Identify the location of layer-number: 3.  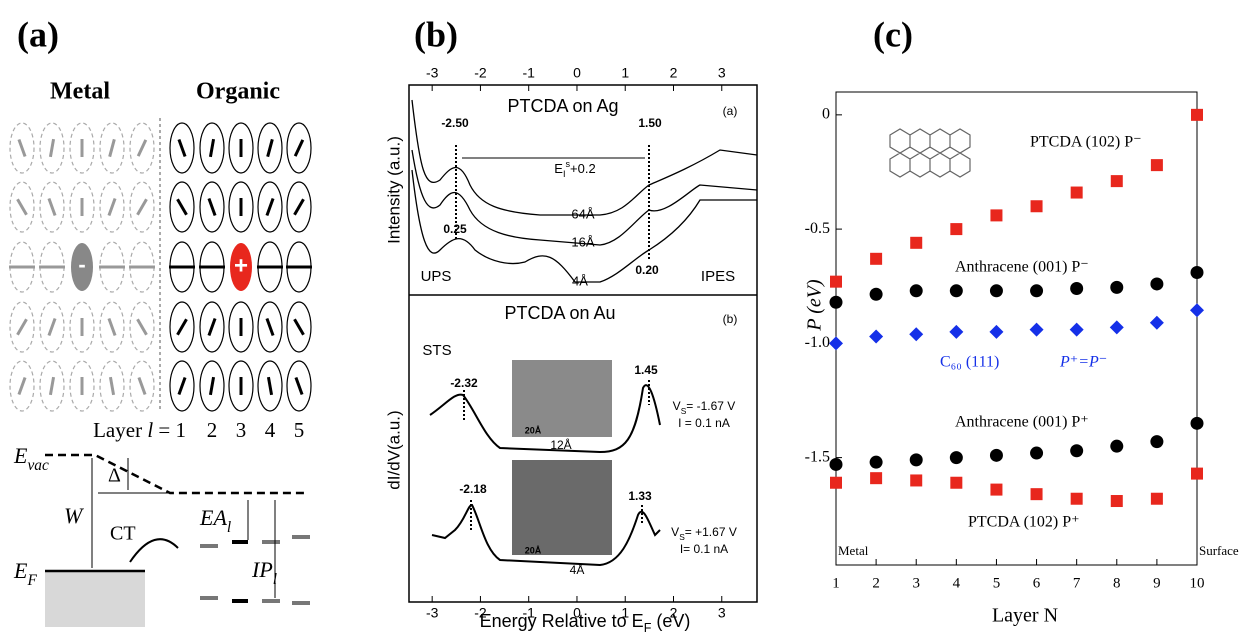
(241, 430).